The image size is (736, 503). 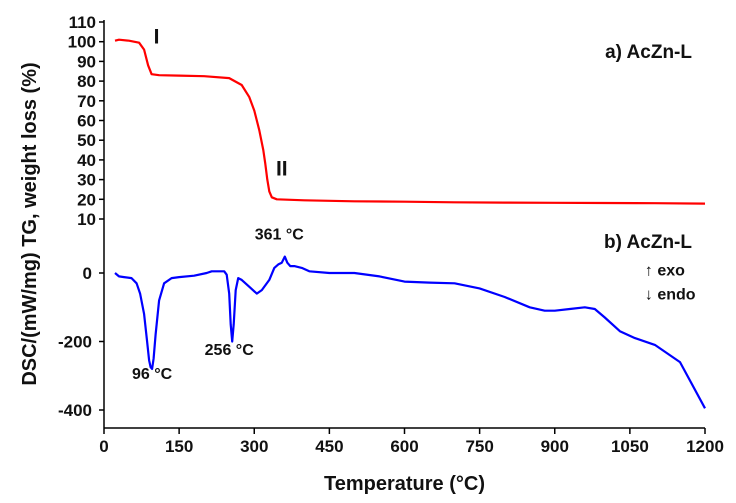 What do you see at coordinates (329, 446) in the screenshot?
I see `x-tick-label: 450` at bounding box center [329, 446].